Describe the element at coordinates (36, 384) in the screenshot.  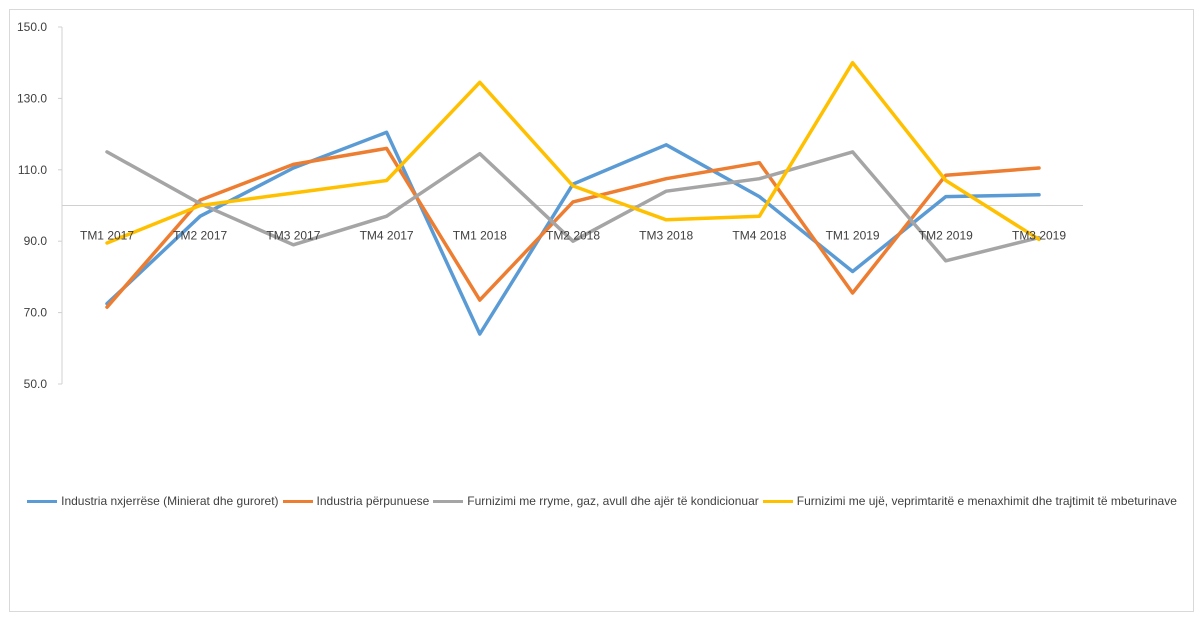
I see `y-tick-label: 50.0` at that location.